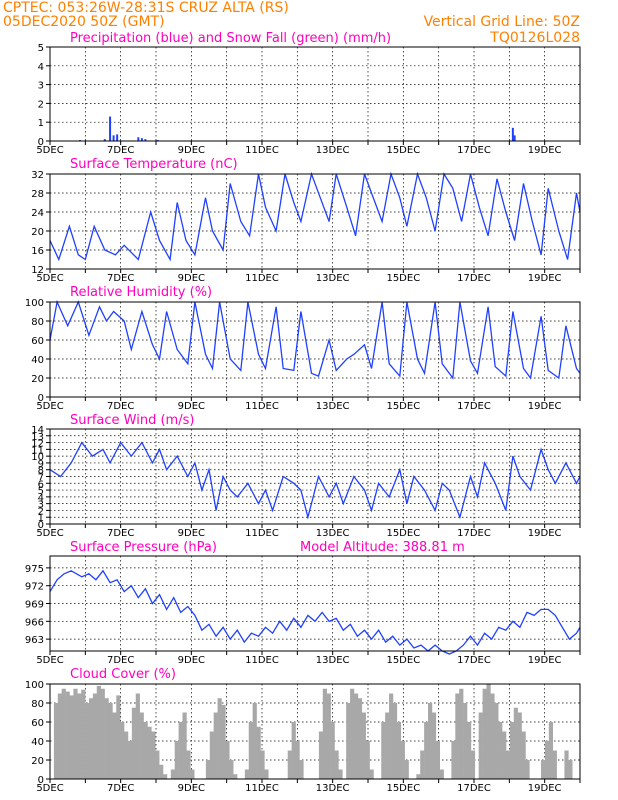 The image size is (618, 800). I want to click on y-tick-label: 5, so click(41, 491).